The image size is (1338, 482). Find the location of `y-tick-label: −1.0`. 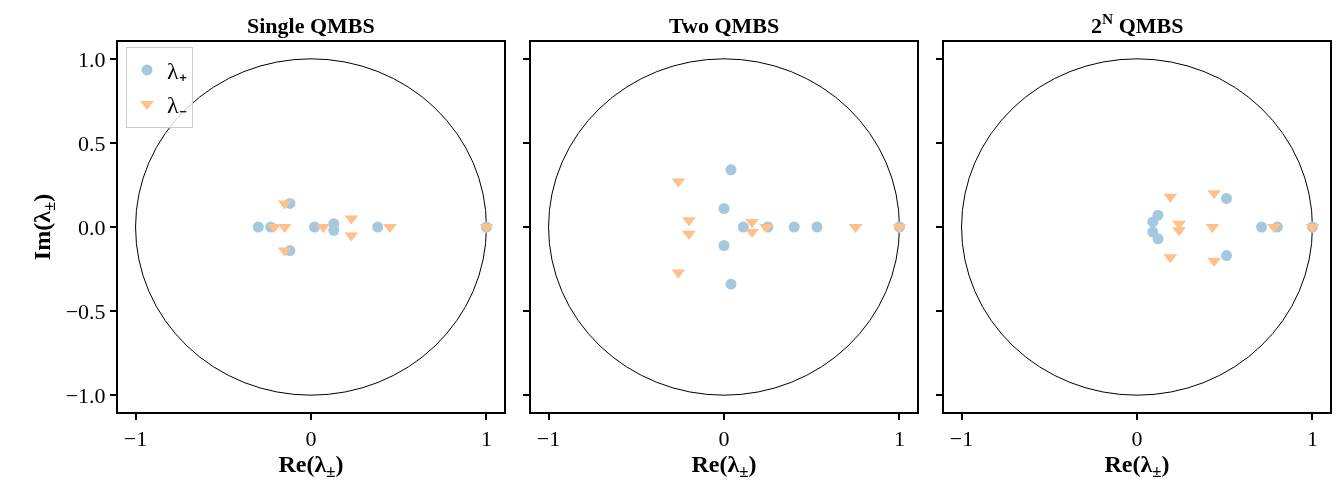

y-tick-label: −1.0 is located at coordinates (85, 395).